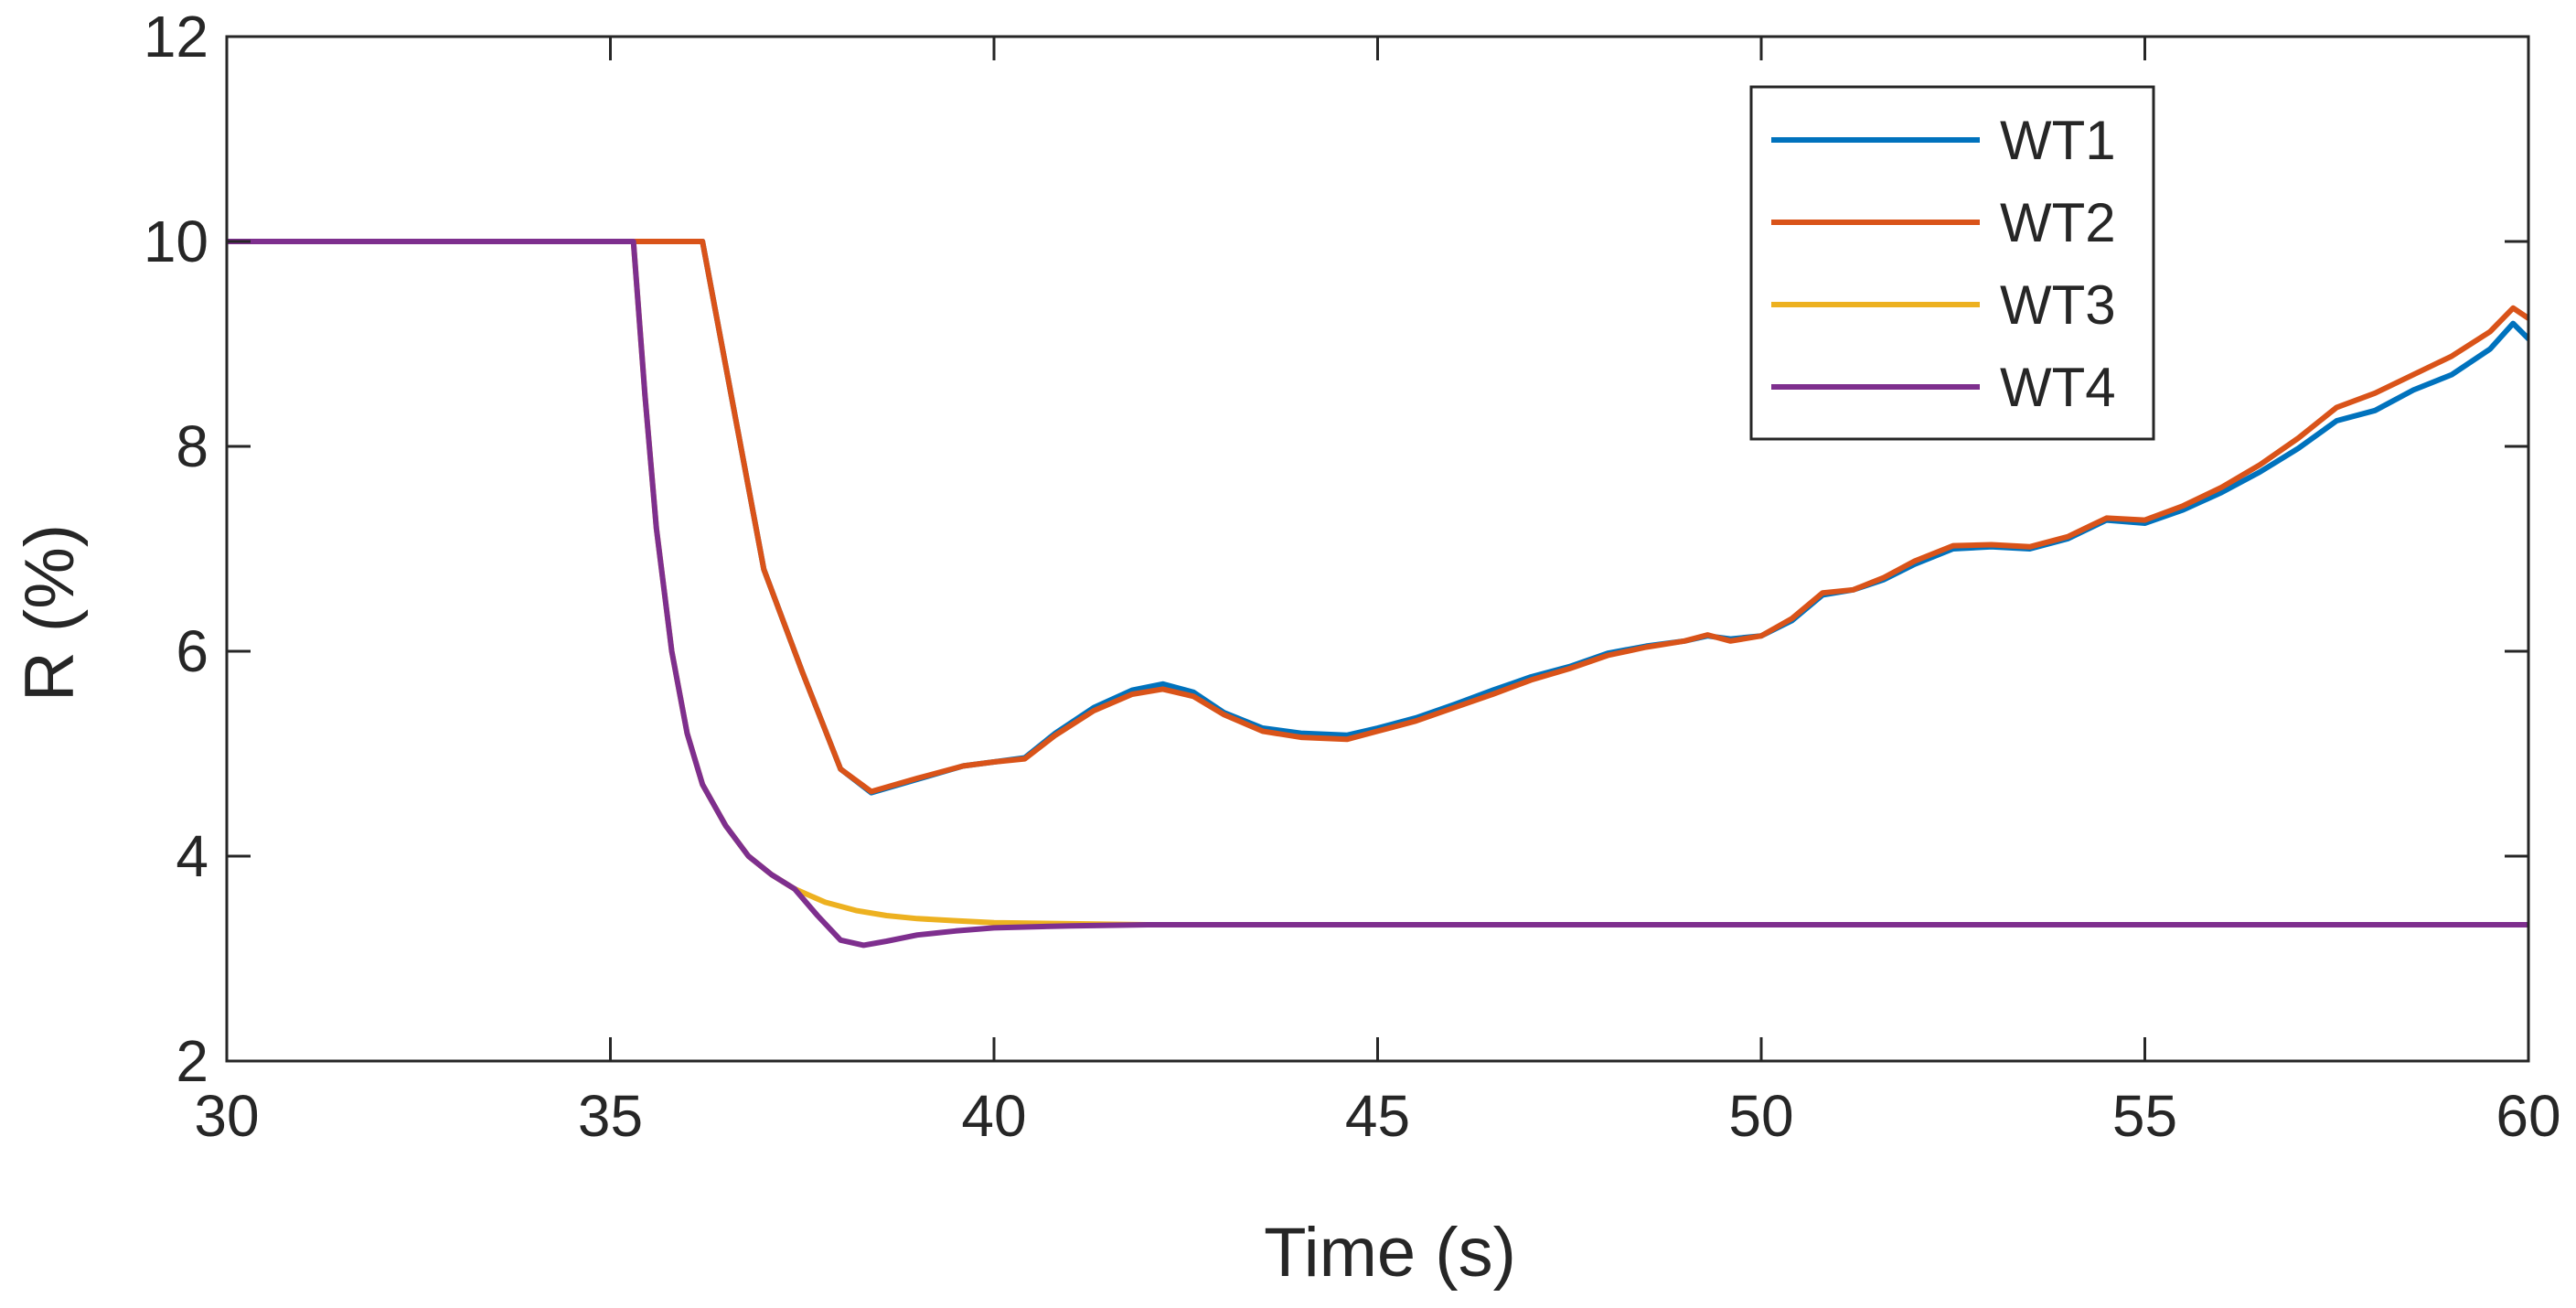  Describe the element at coordinates (2144, 1116) in the screenshot. I see `x-tick-label: 55` at that location.